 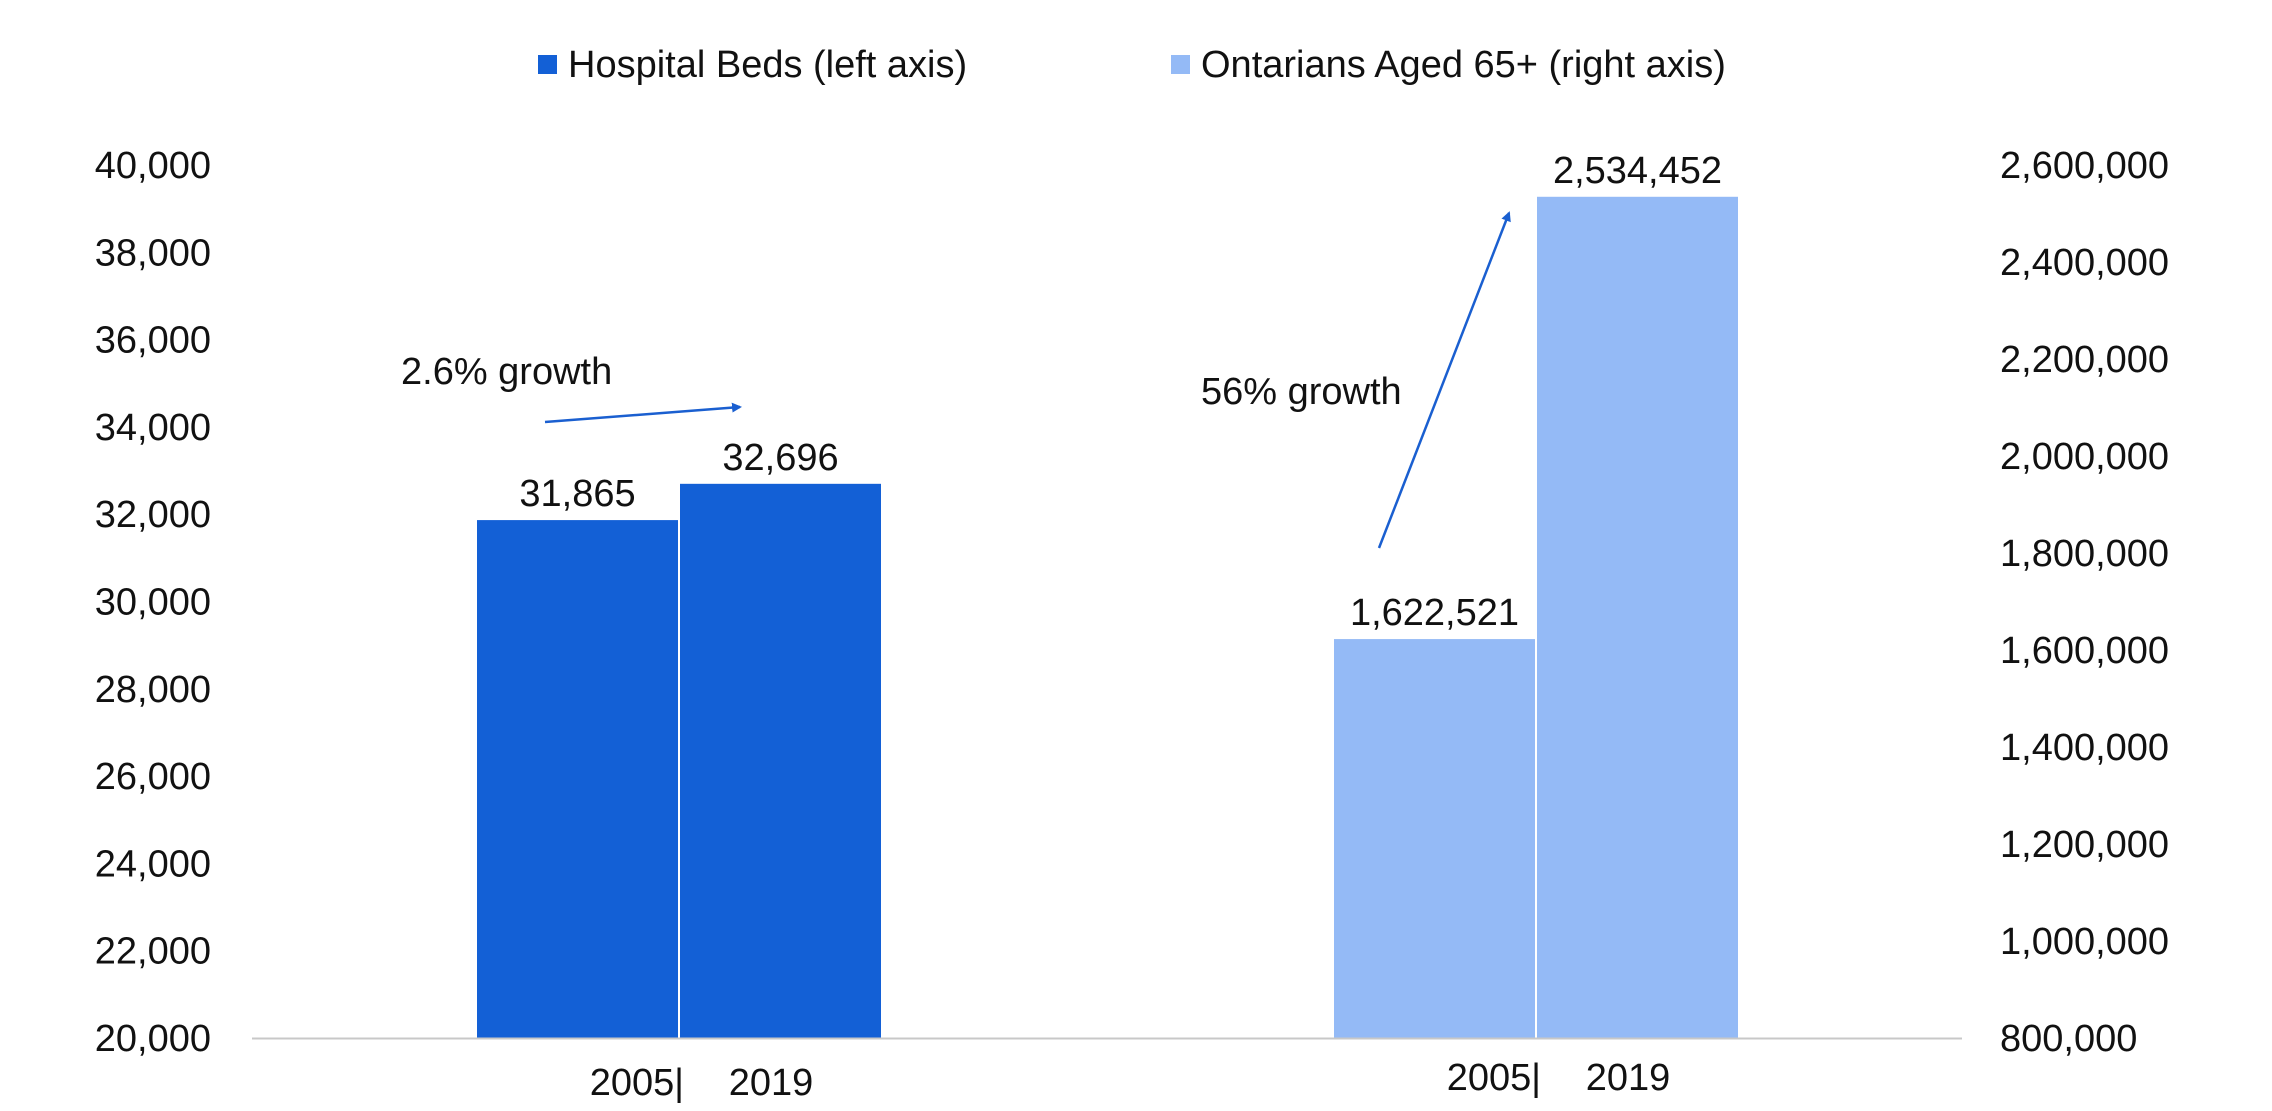 What do you see at coordinates (153, 166) in the screenshot?
I see `left-axis-tick-label: 40,000` at bounding box center [153, 166].